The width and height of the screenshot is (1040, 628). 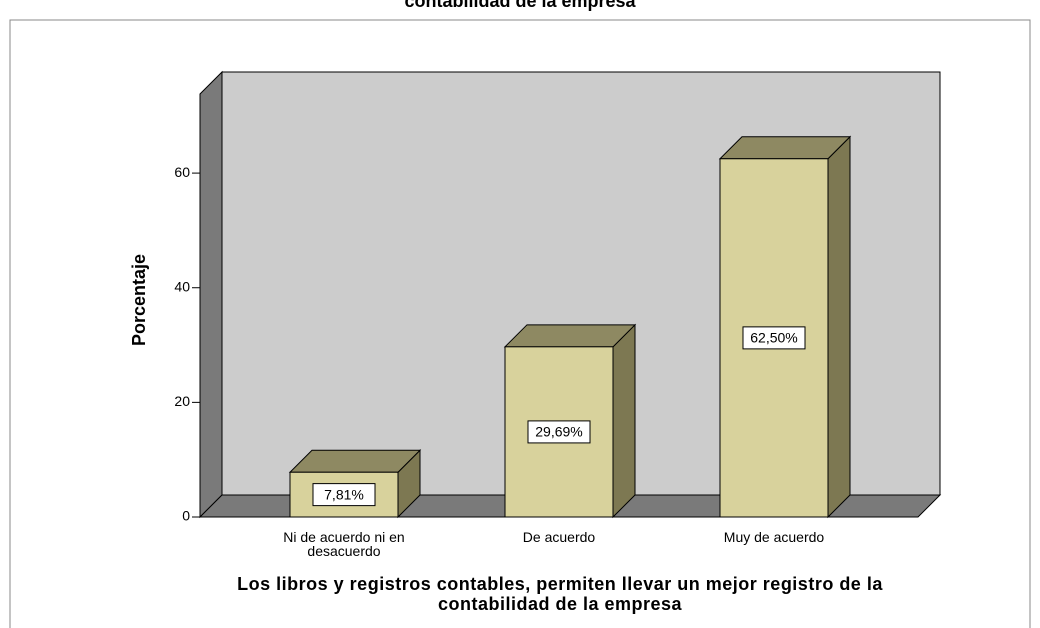 What do you see at coordinates (211, 294) in the screenshot?
I see `left-wall` at bounding box center [211, 294].